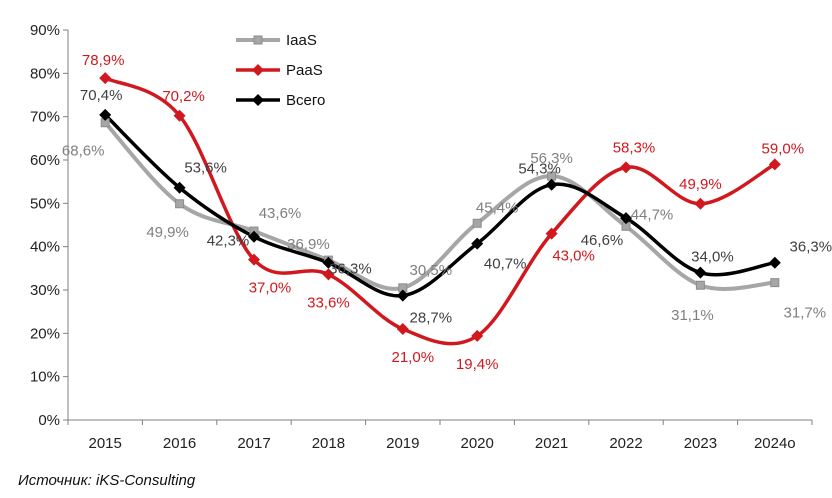 The height and width of the screenshot is (498, 832). I want to click on y-tick-label: 80%, so click(45, 73).